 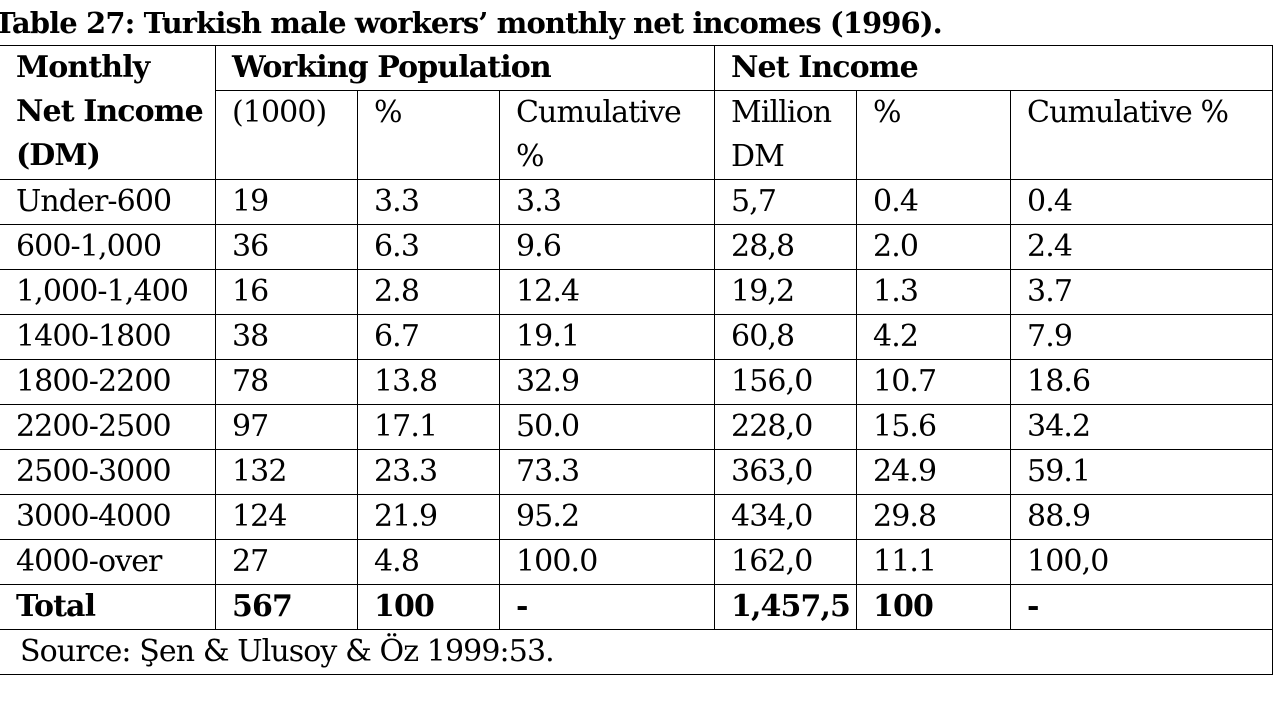 What do you see at coordinates (1142, 562) in the screenshot?
I see `table-cell: 100,0` at bounding box center [1142, 562].